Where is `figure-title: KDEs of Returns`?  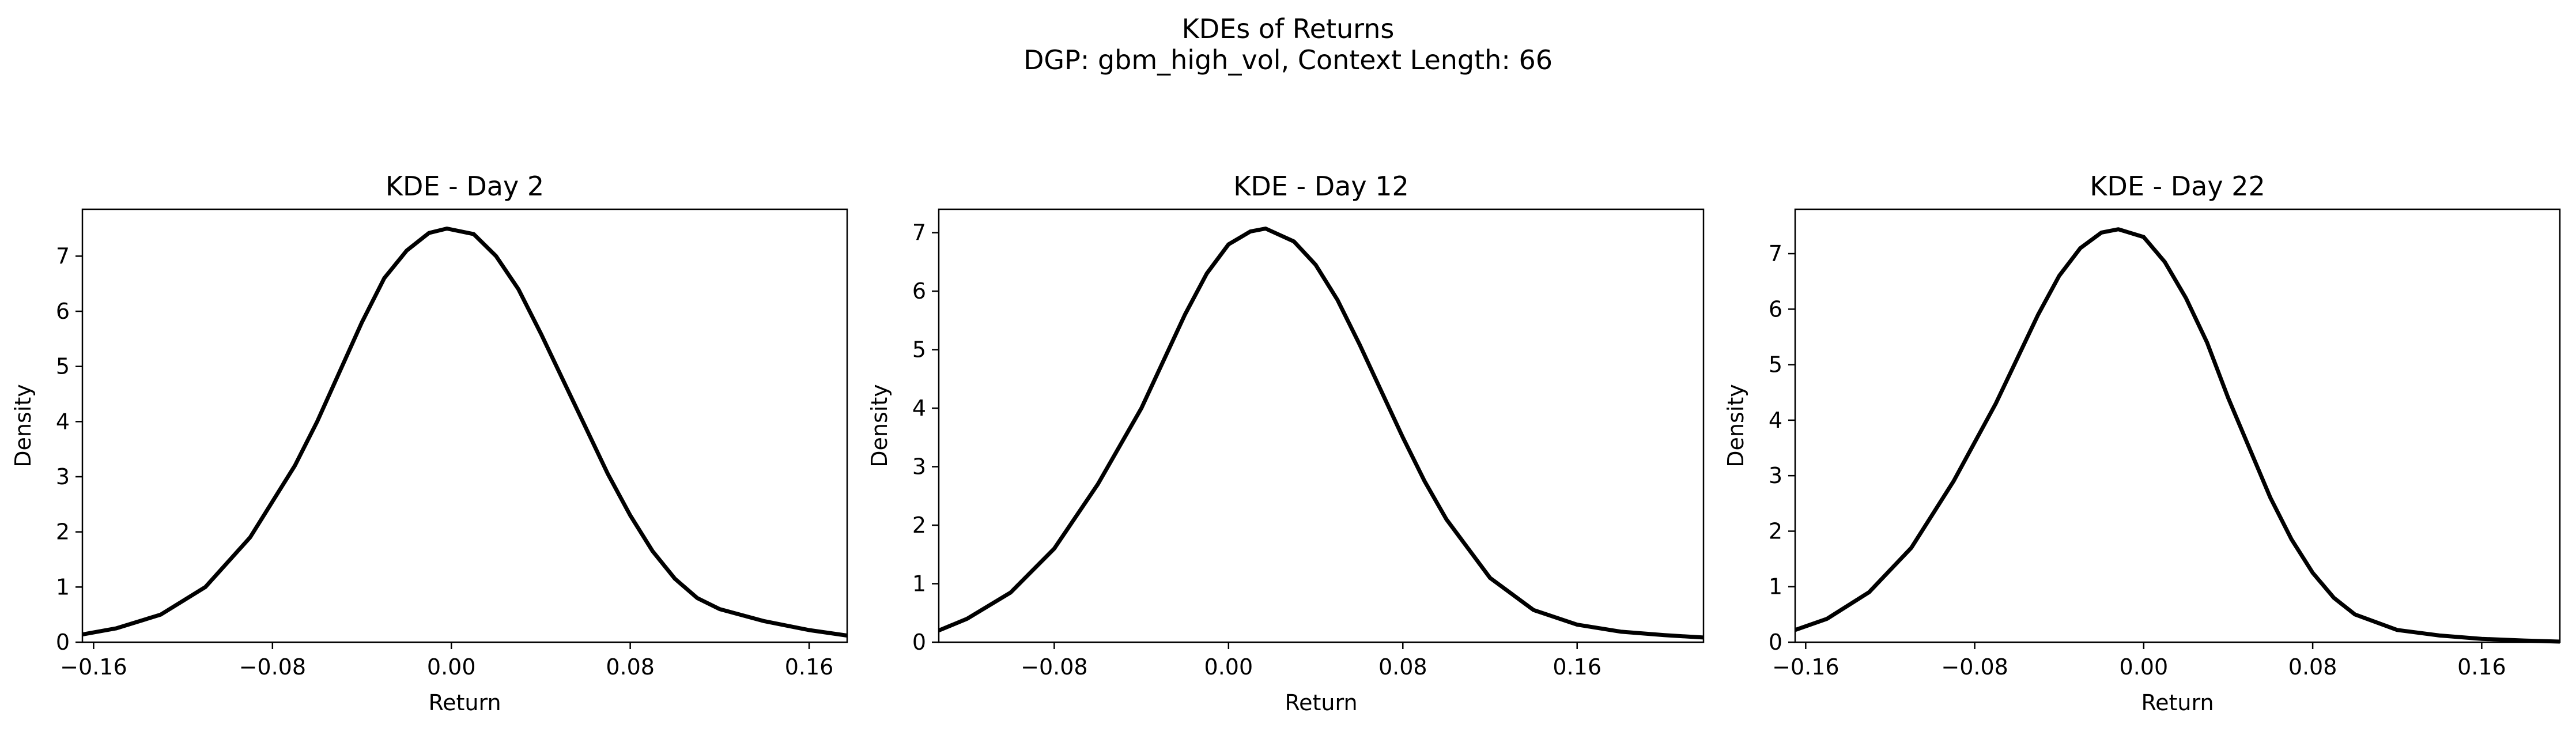
figure-title: KDEs of Returns is located at coordinates (1288, 28).